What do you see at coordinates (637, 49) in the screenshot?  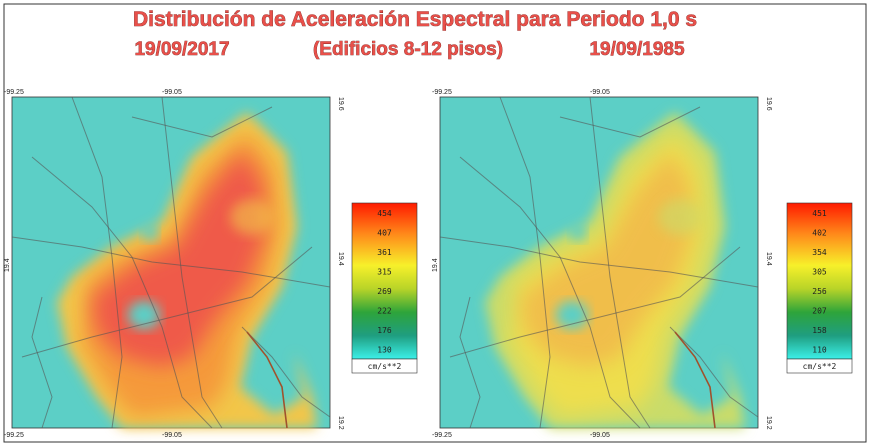 I see `subtitle-right: 19/09/1985` at bounding box center [637, 49].